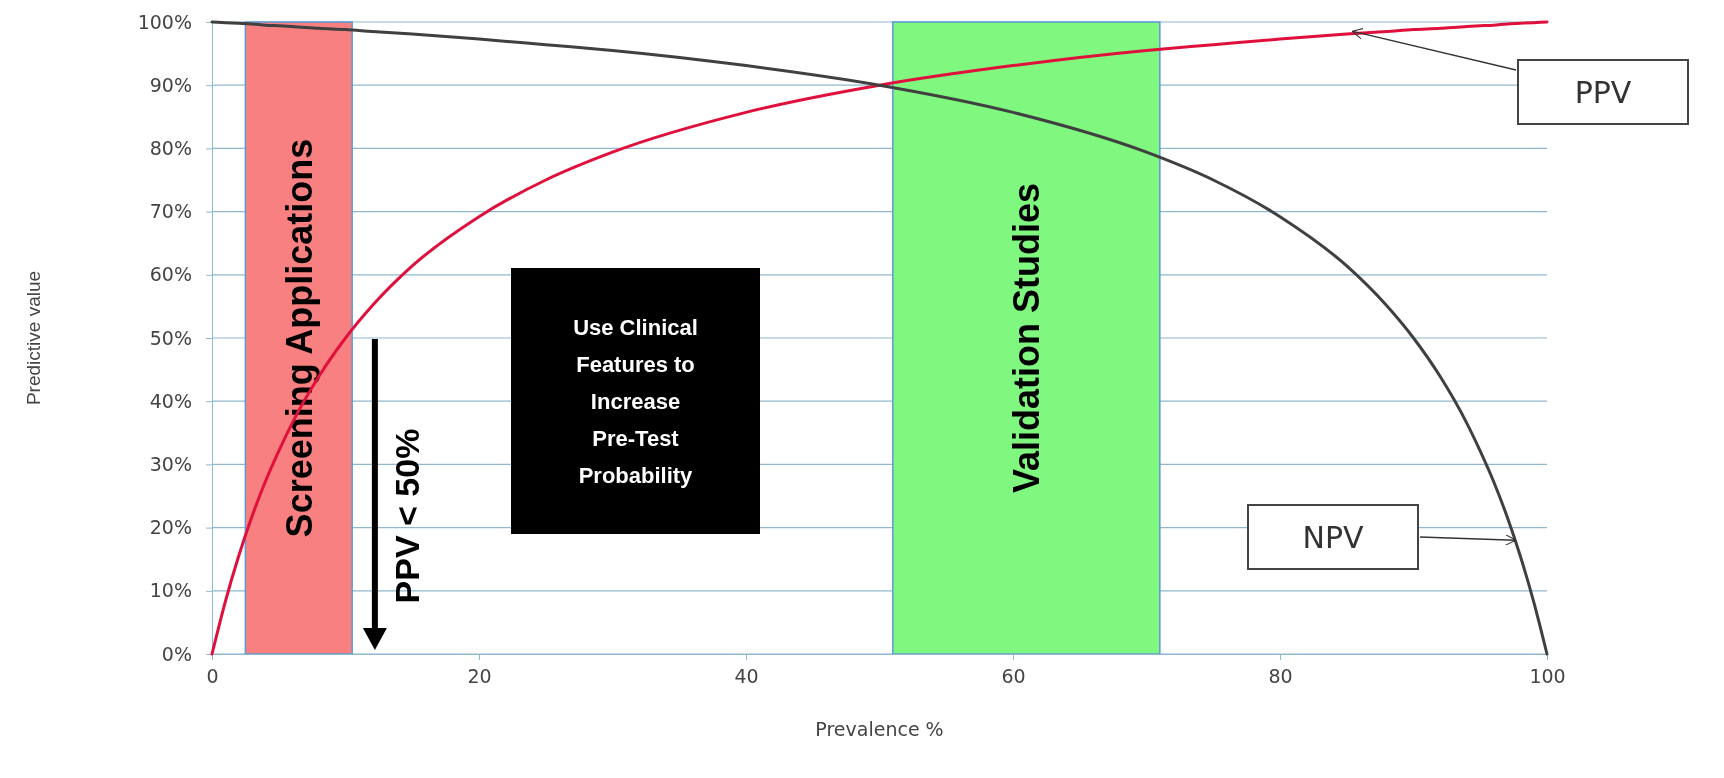 The width and height of the screenshot is (1724, 778). I want to click on annotation: PPV < 50%, so click(406, 516).